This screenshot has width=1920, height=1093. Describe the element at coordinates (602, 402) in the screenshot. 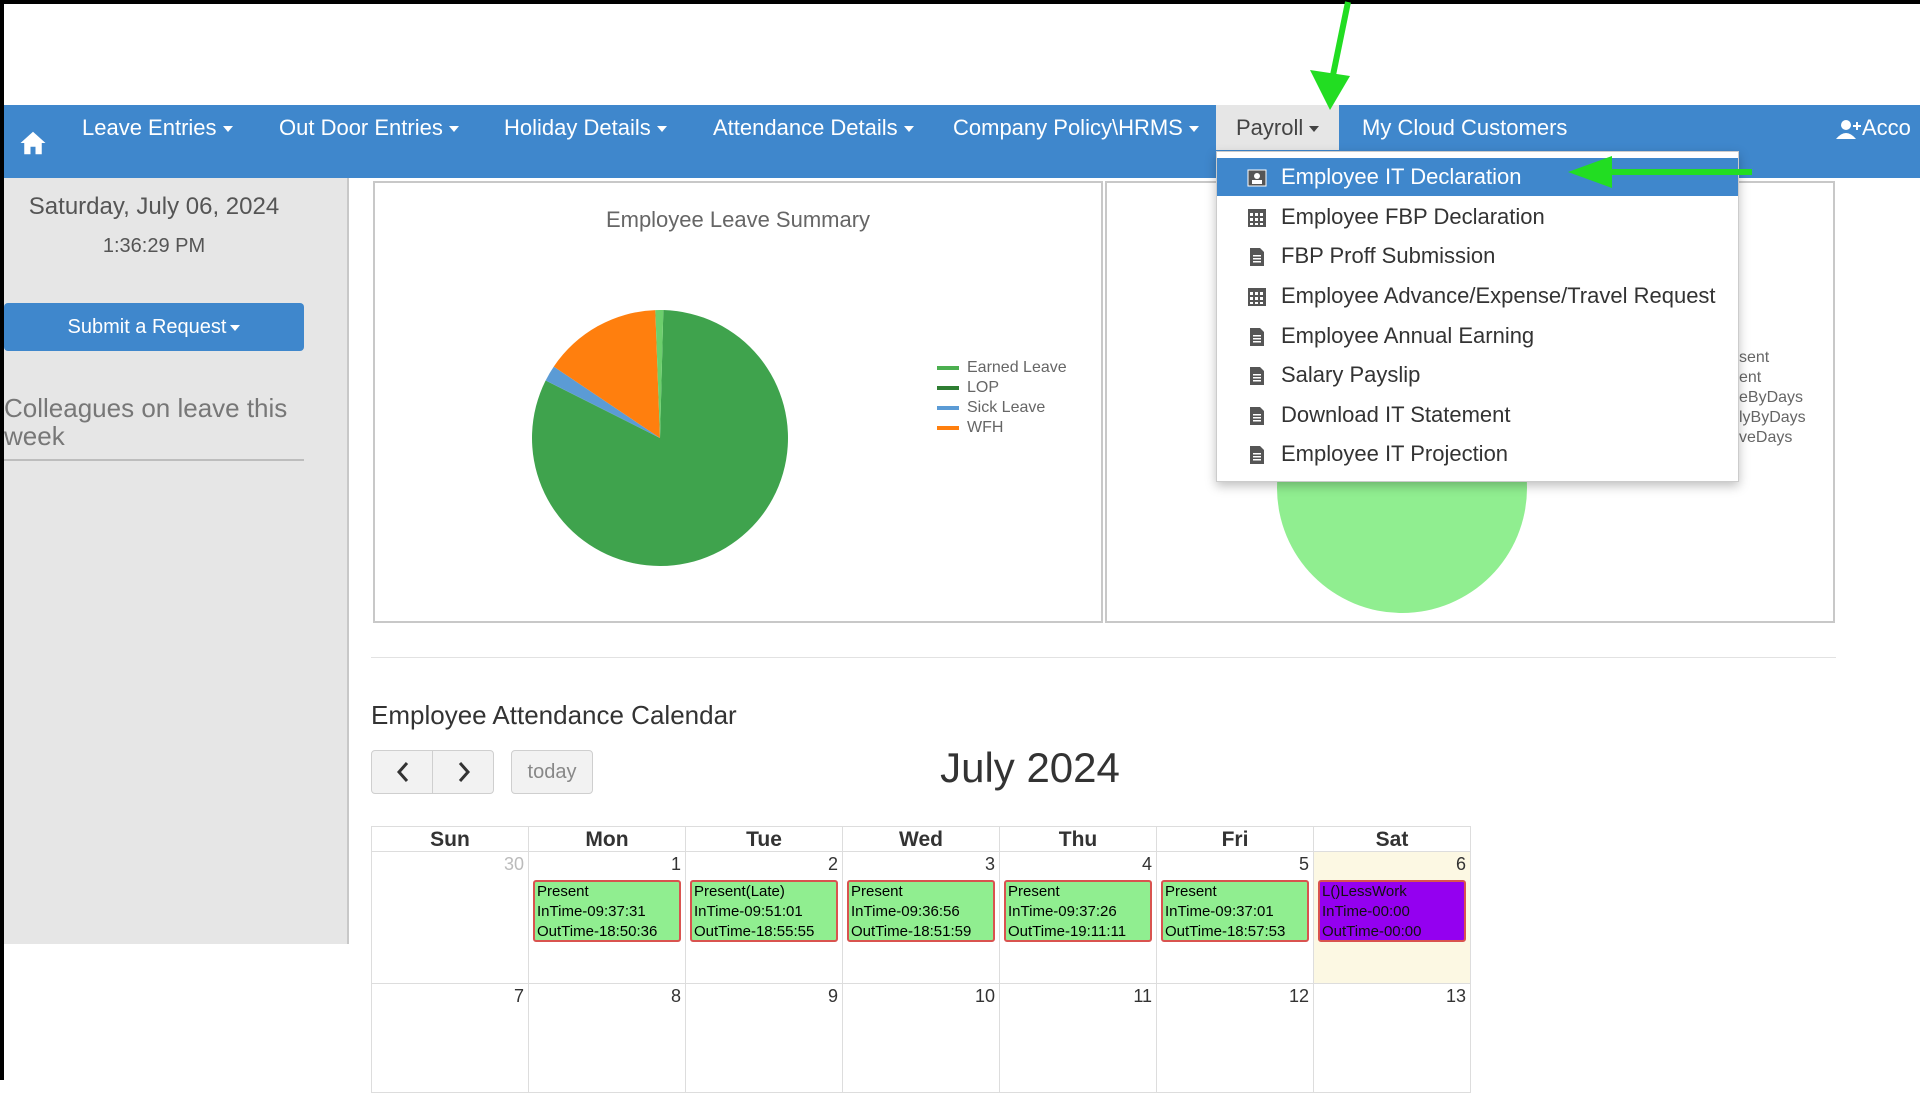

I see `pie-slice-sick-leave` at that location.